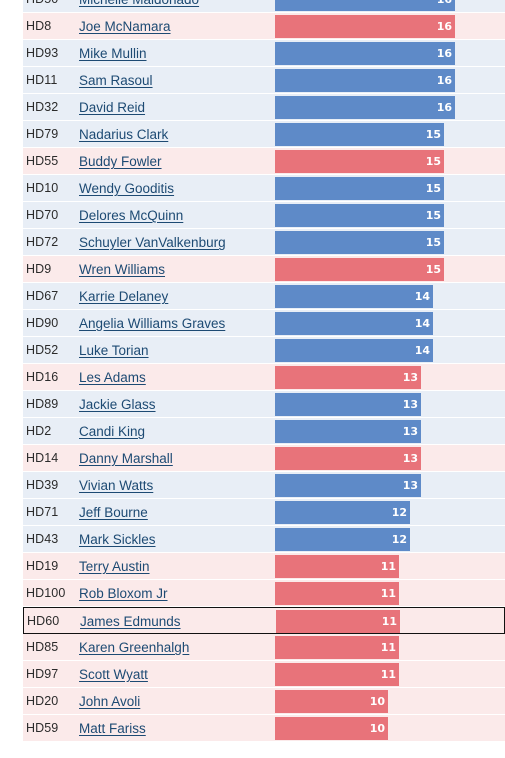  I want to click on district-id: HD2, so click(39, 431).